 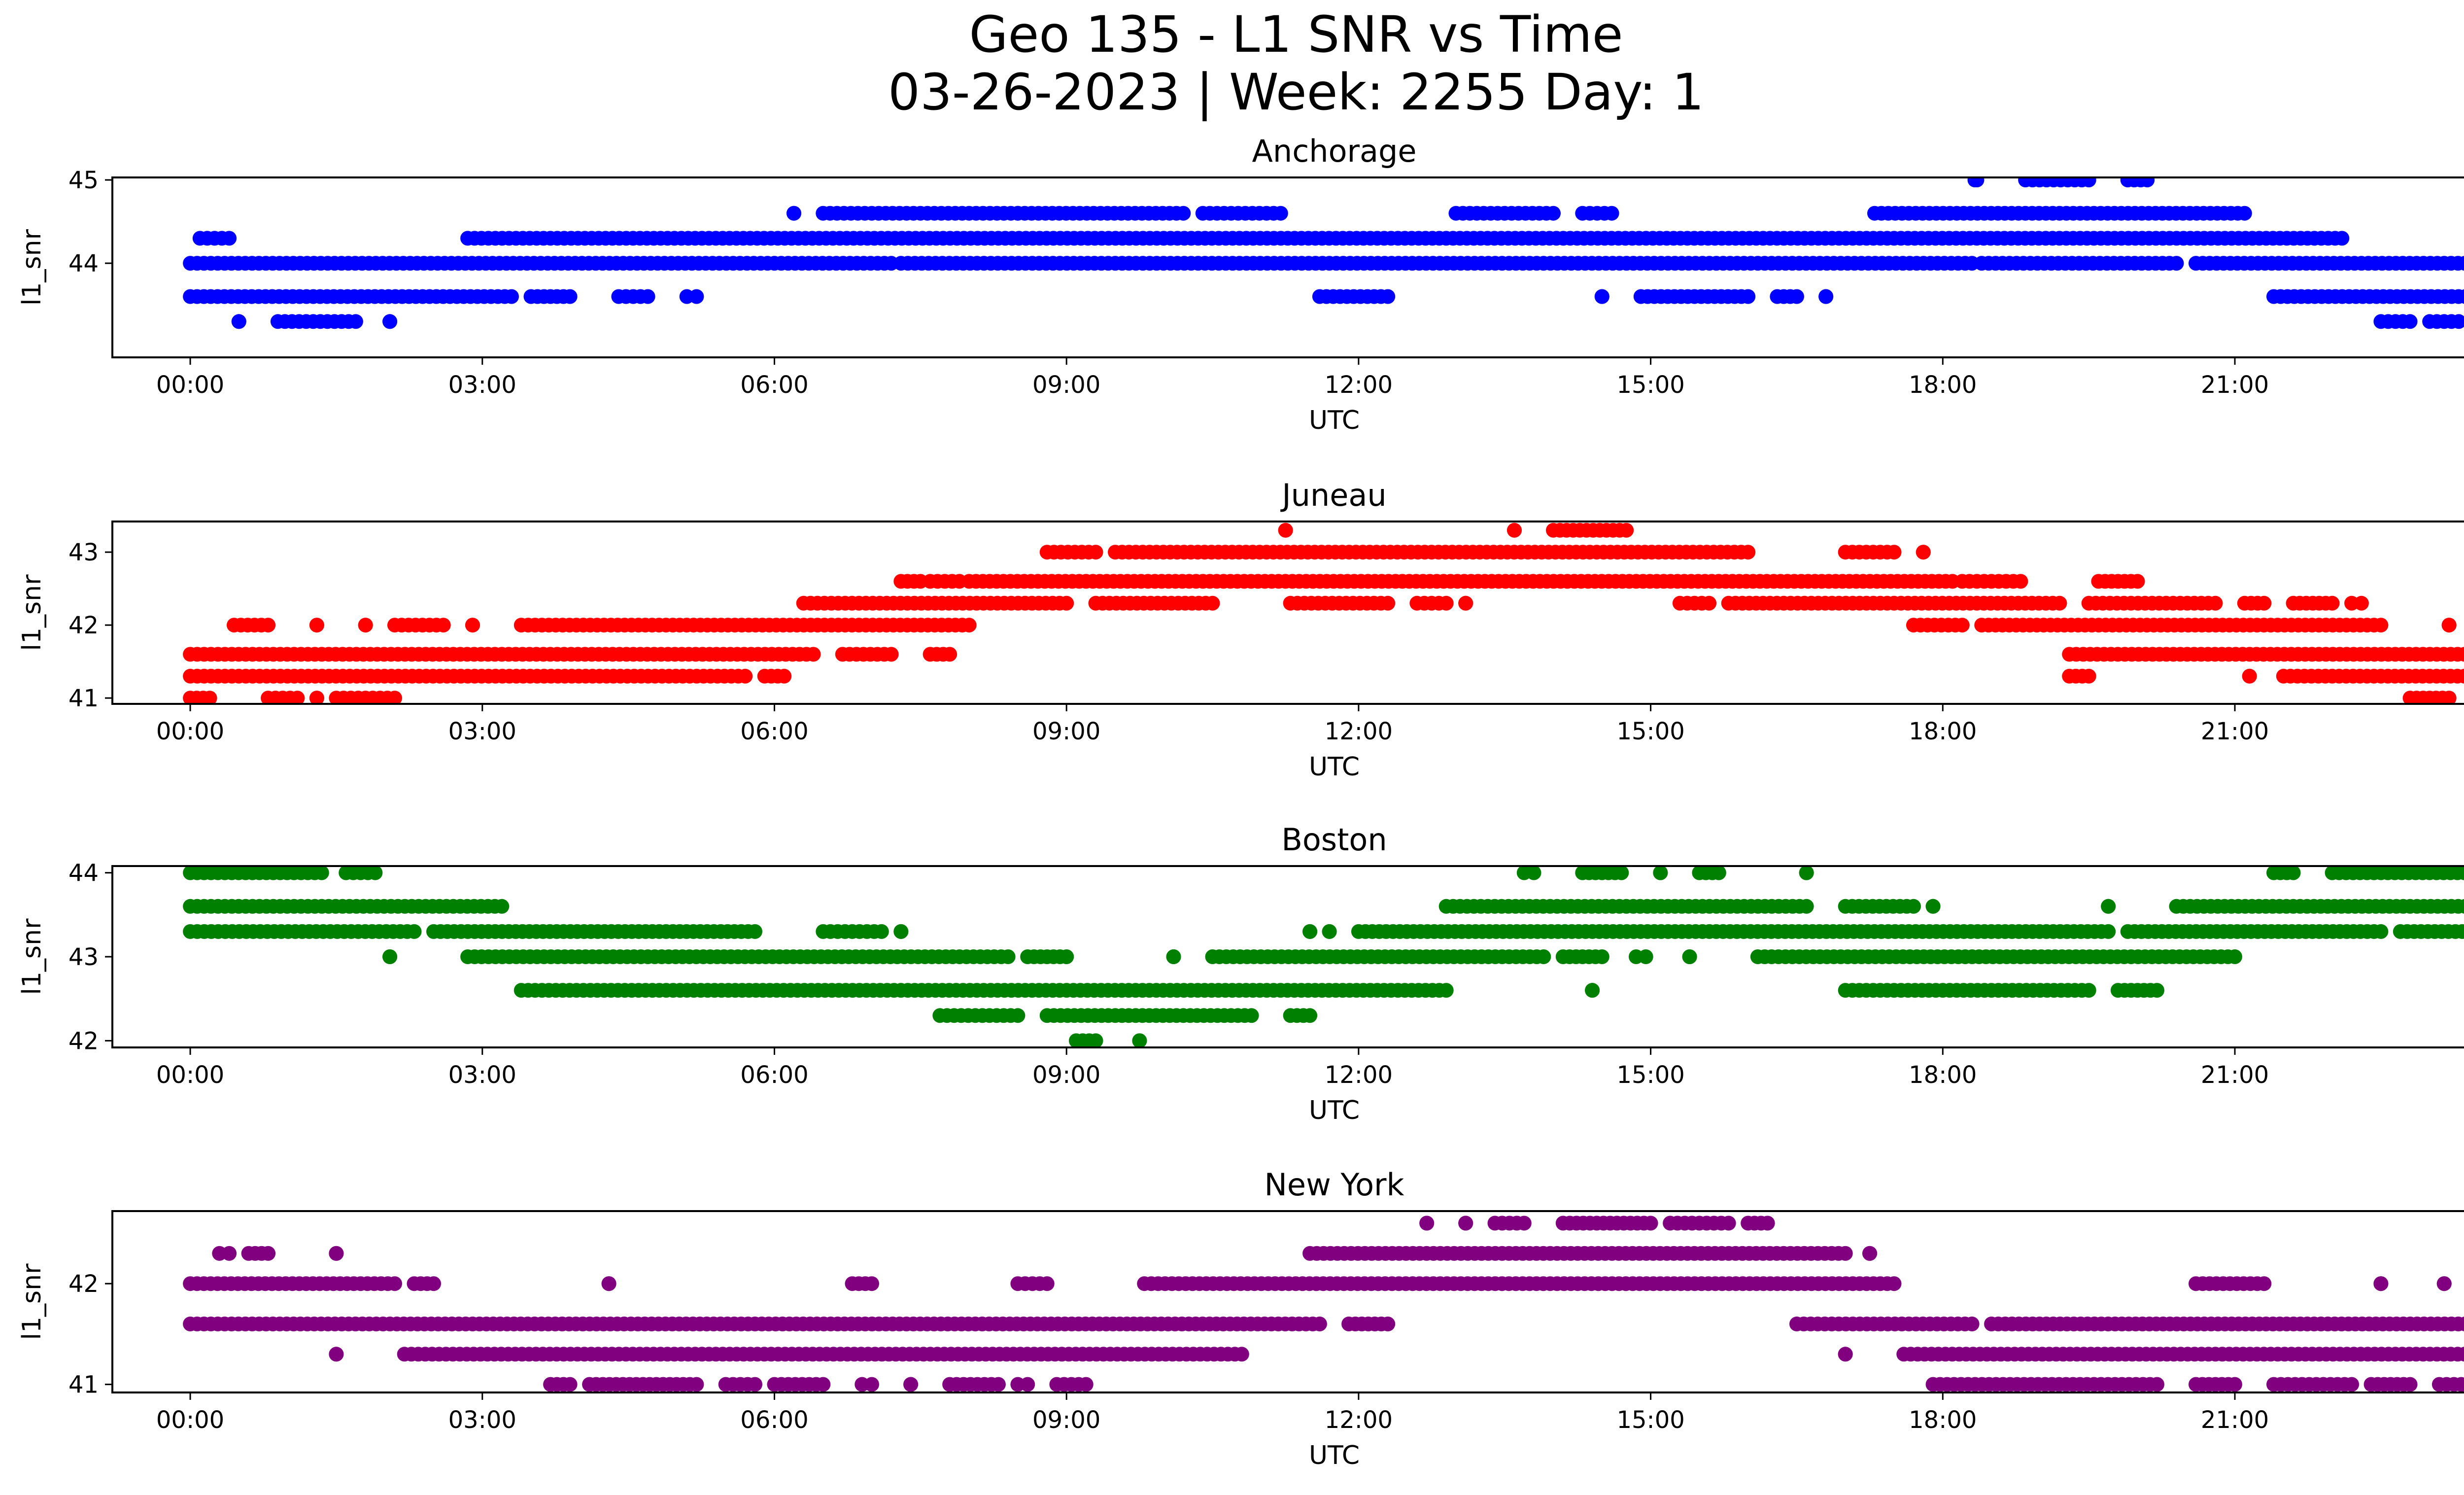 I want to click on x-tick-label: 00:00, so click(x=190, y=731).